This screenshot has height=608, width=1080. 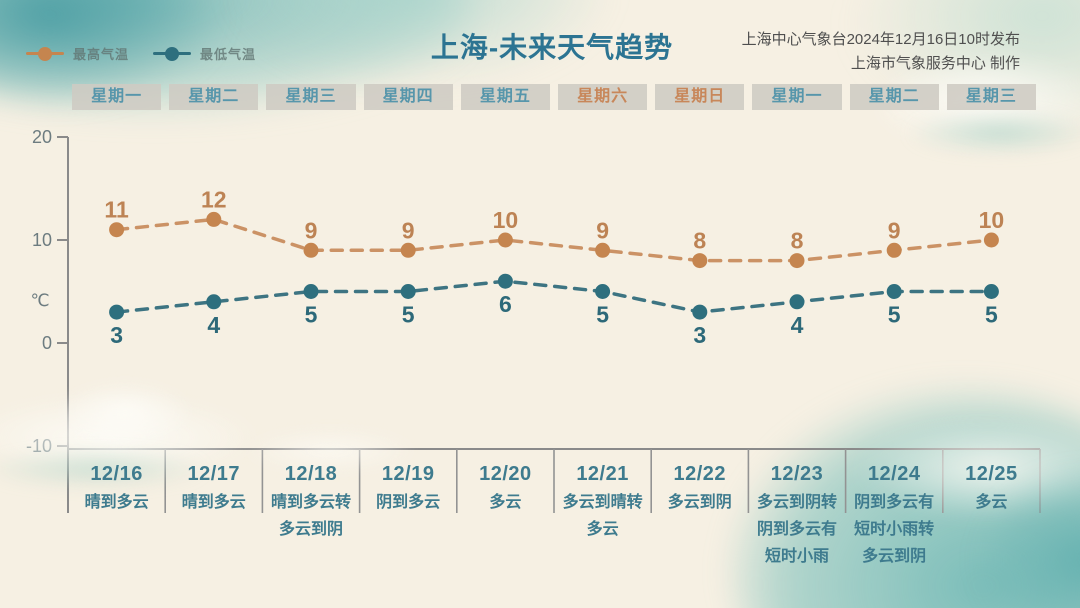 I want to click on date-label: 12/25, so click(x=991, y=474).